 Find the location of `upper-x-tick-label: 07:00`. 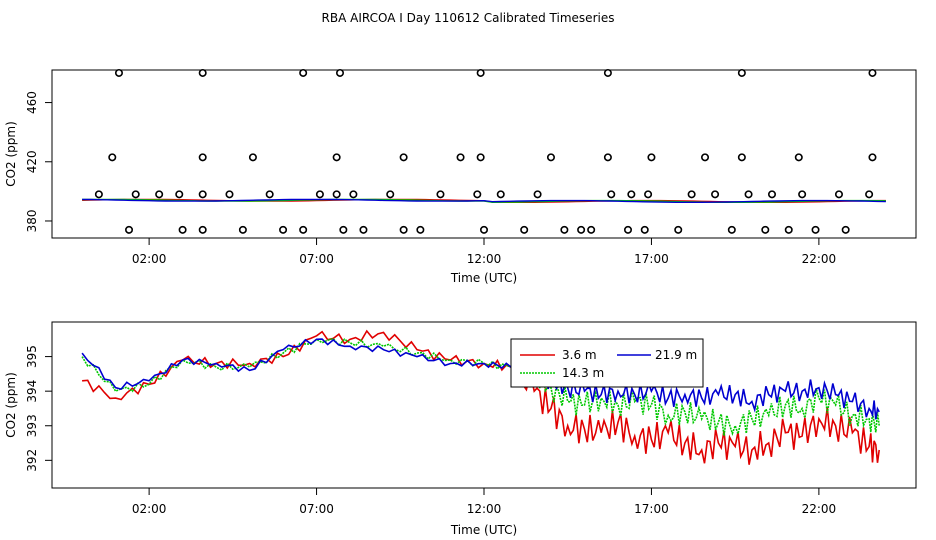

upper-x-tick-label: 07:00 is located at coordinates (316, 259).